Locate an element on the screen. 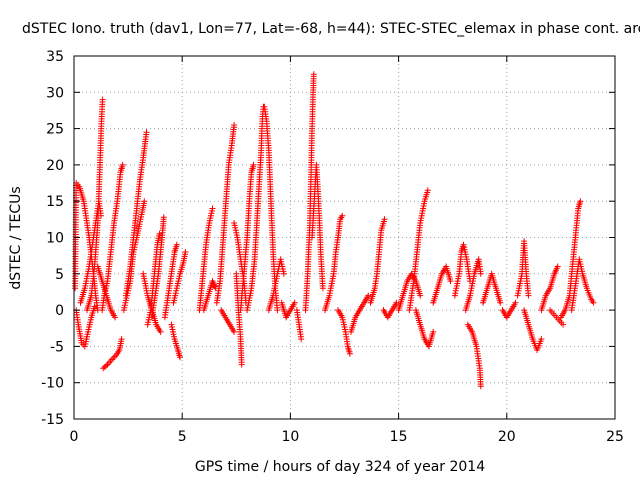 The height and width of the screenshot is (480, 640). y-axis-label: dSTEC / TECUs is located at coordinates (16, 237).